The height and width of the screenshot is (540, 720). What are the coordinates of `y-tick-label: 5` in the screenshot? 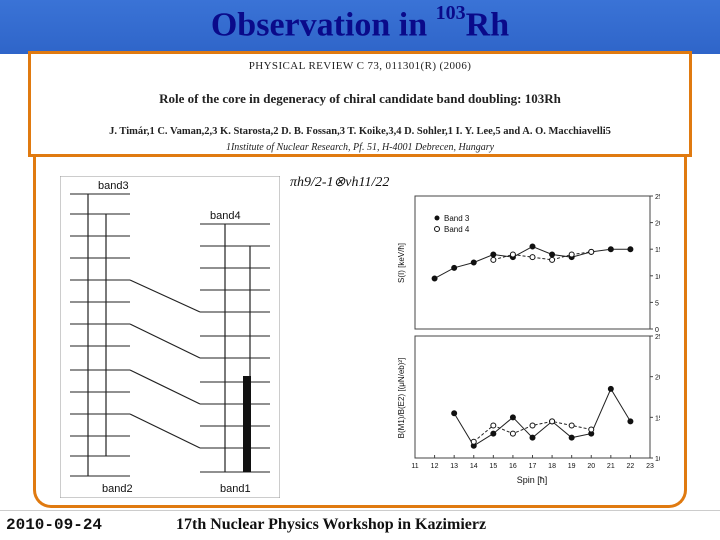 It's located at (657, 303).